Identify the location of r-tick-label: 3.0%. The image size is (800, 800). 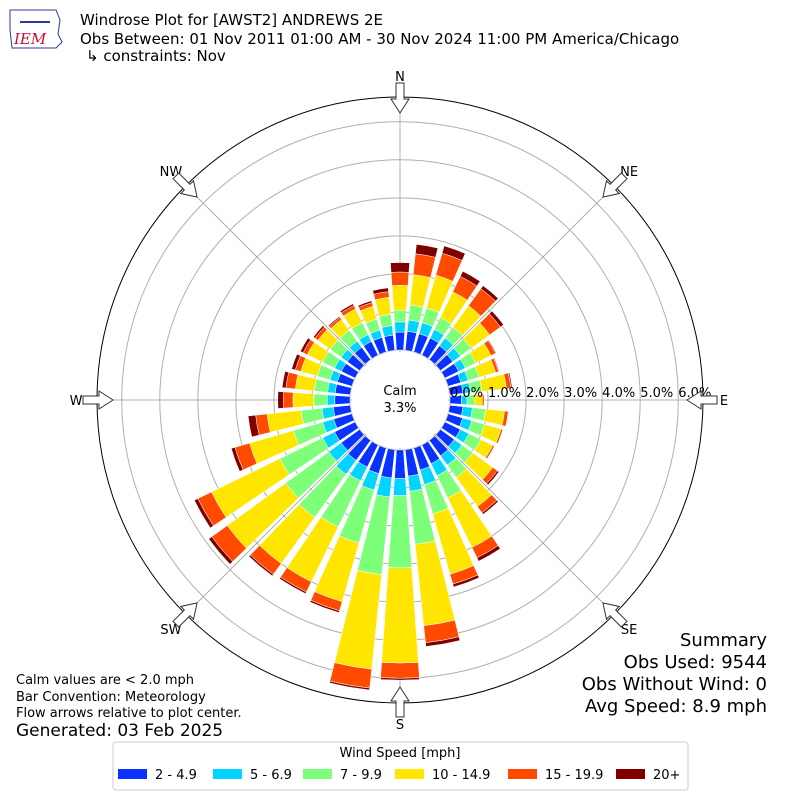
(580, 393).